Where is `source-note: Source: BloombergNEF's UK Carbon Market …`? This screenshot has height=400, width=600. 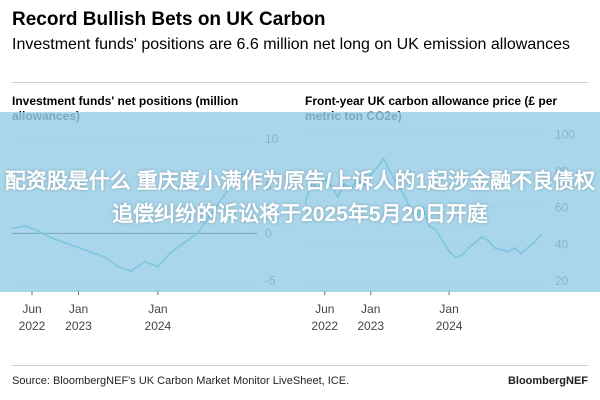
source-note: Source: BloombergNEF's UK Carbon Market … is located at coordinates (181, 381).